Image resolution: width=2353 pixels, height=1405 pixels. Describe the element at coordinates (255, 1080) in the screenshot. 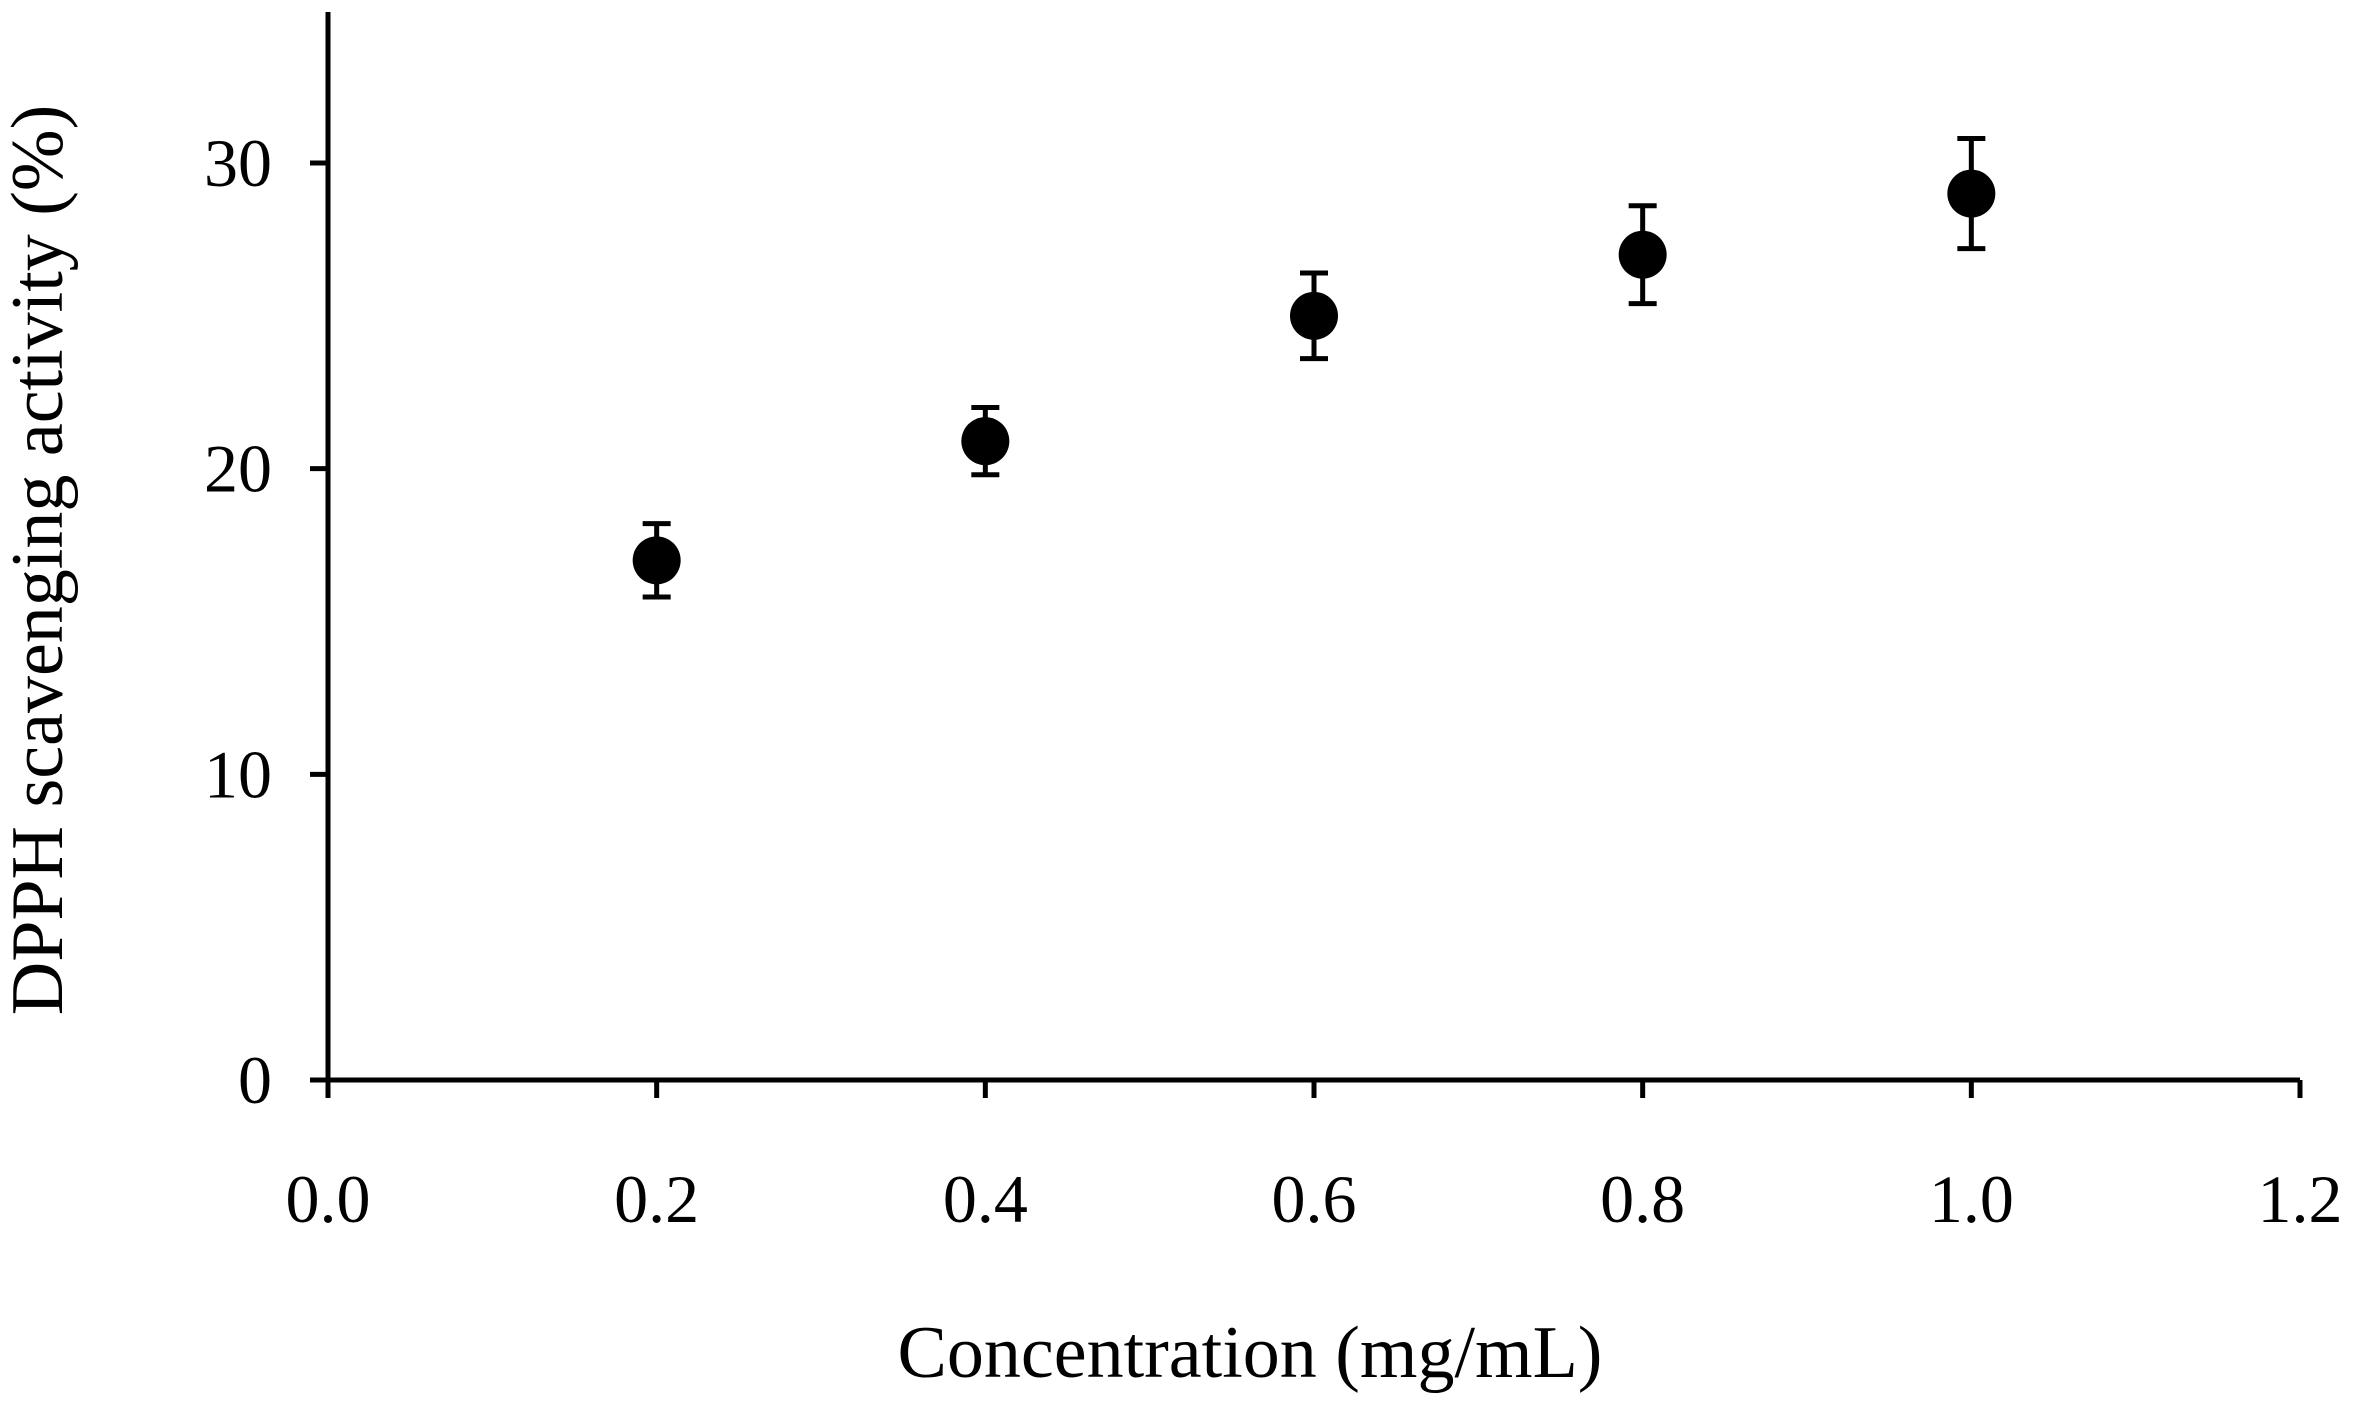

I see `y-tick-label: 0` at that location.